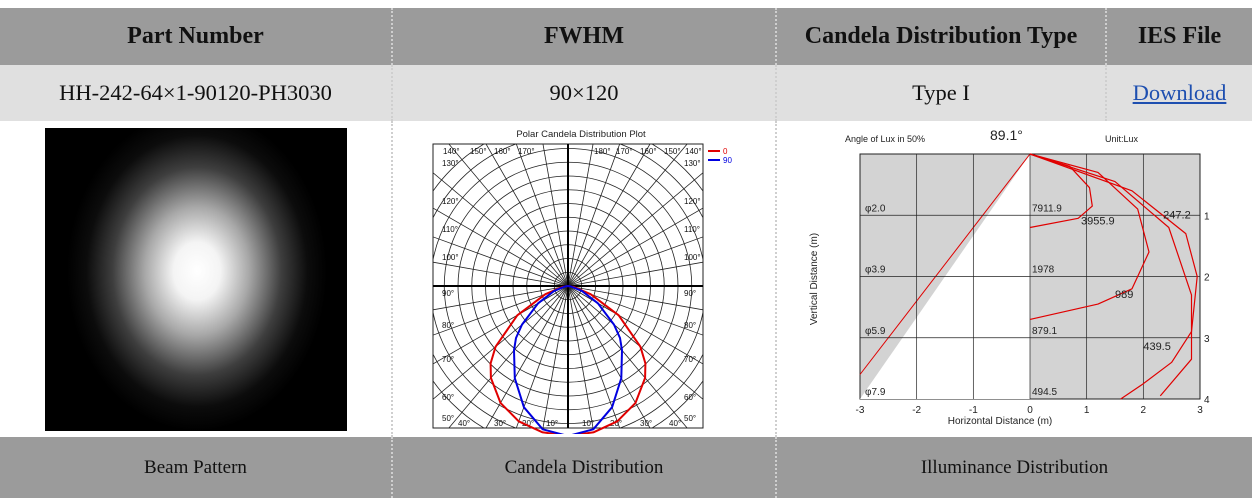 This screenshot has width=1252, height=498. I want to click on caption-candela-distribution: Candela Distribution, so click(584, 467).